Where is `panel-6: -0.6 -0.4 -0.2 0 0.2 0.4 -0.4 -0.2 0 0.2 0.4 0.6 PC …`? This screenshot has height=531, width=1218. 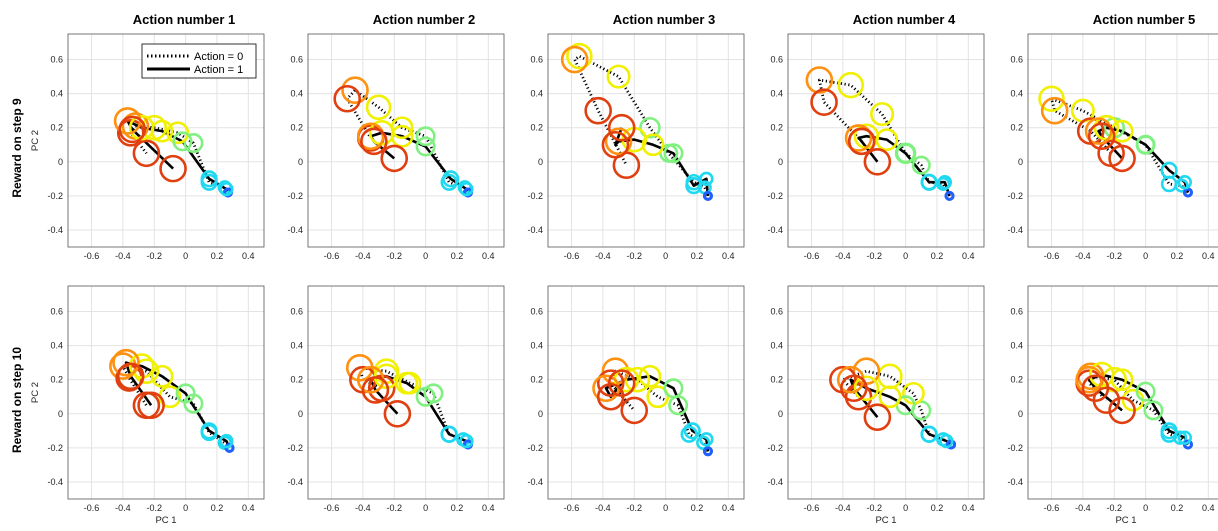
panel-6: -0.6 -0.4 -0.2 0 0.2 0.4 -0.4 -0.2 0 0.2 0.4 0.6 PC … is located at coordinates (147, 405).